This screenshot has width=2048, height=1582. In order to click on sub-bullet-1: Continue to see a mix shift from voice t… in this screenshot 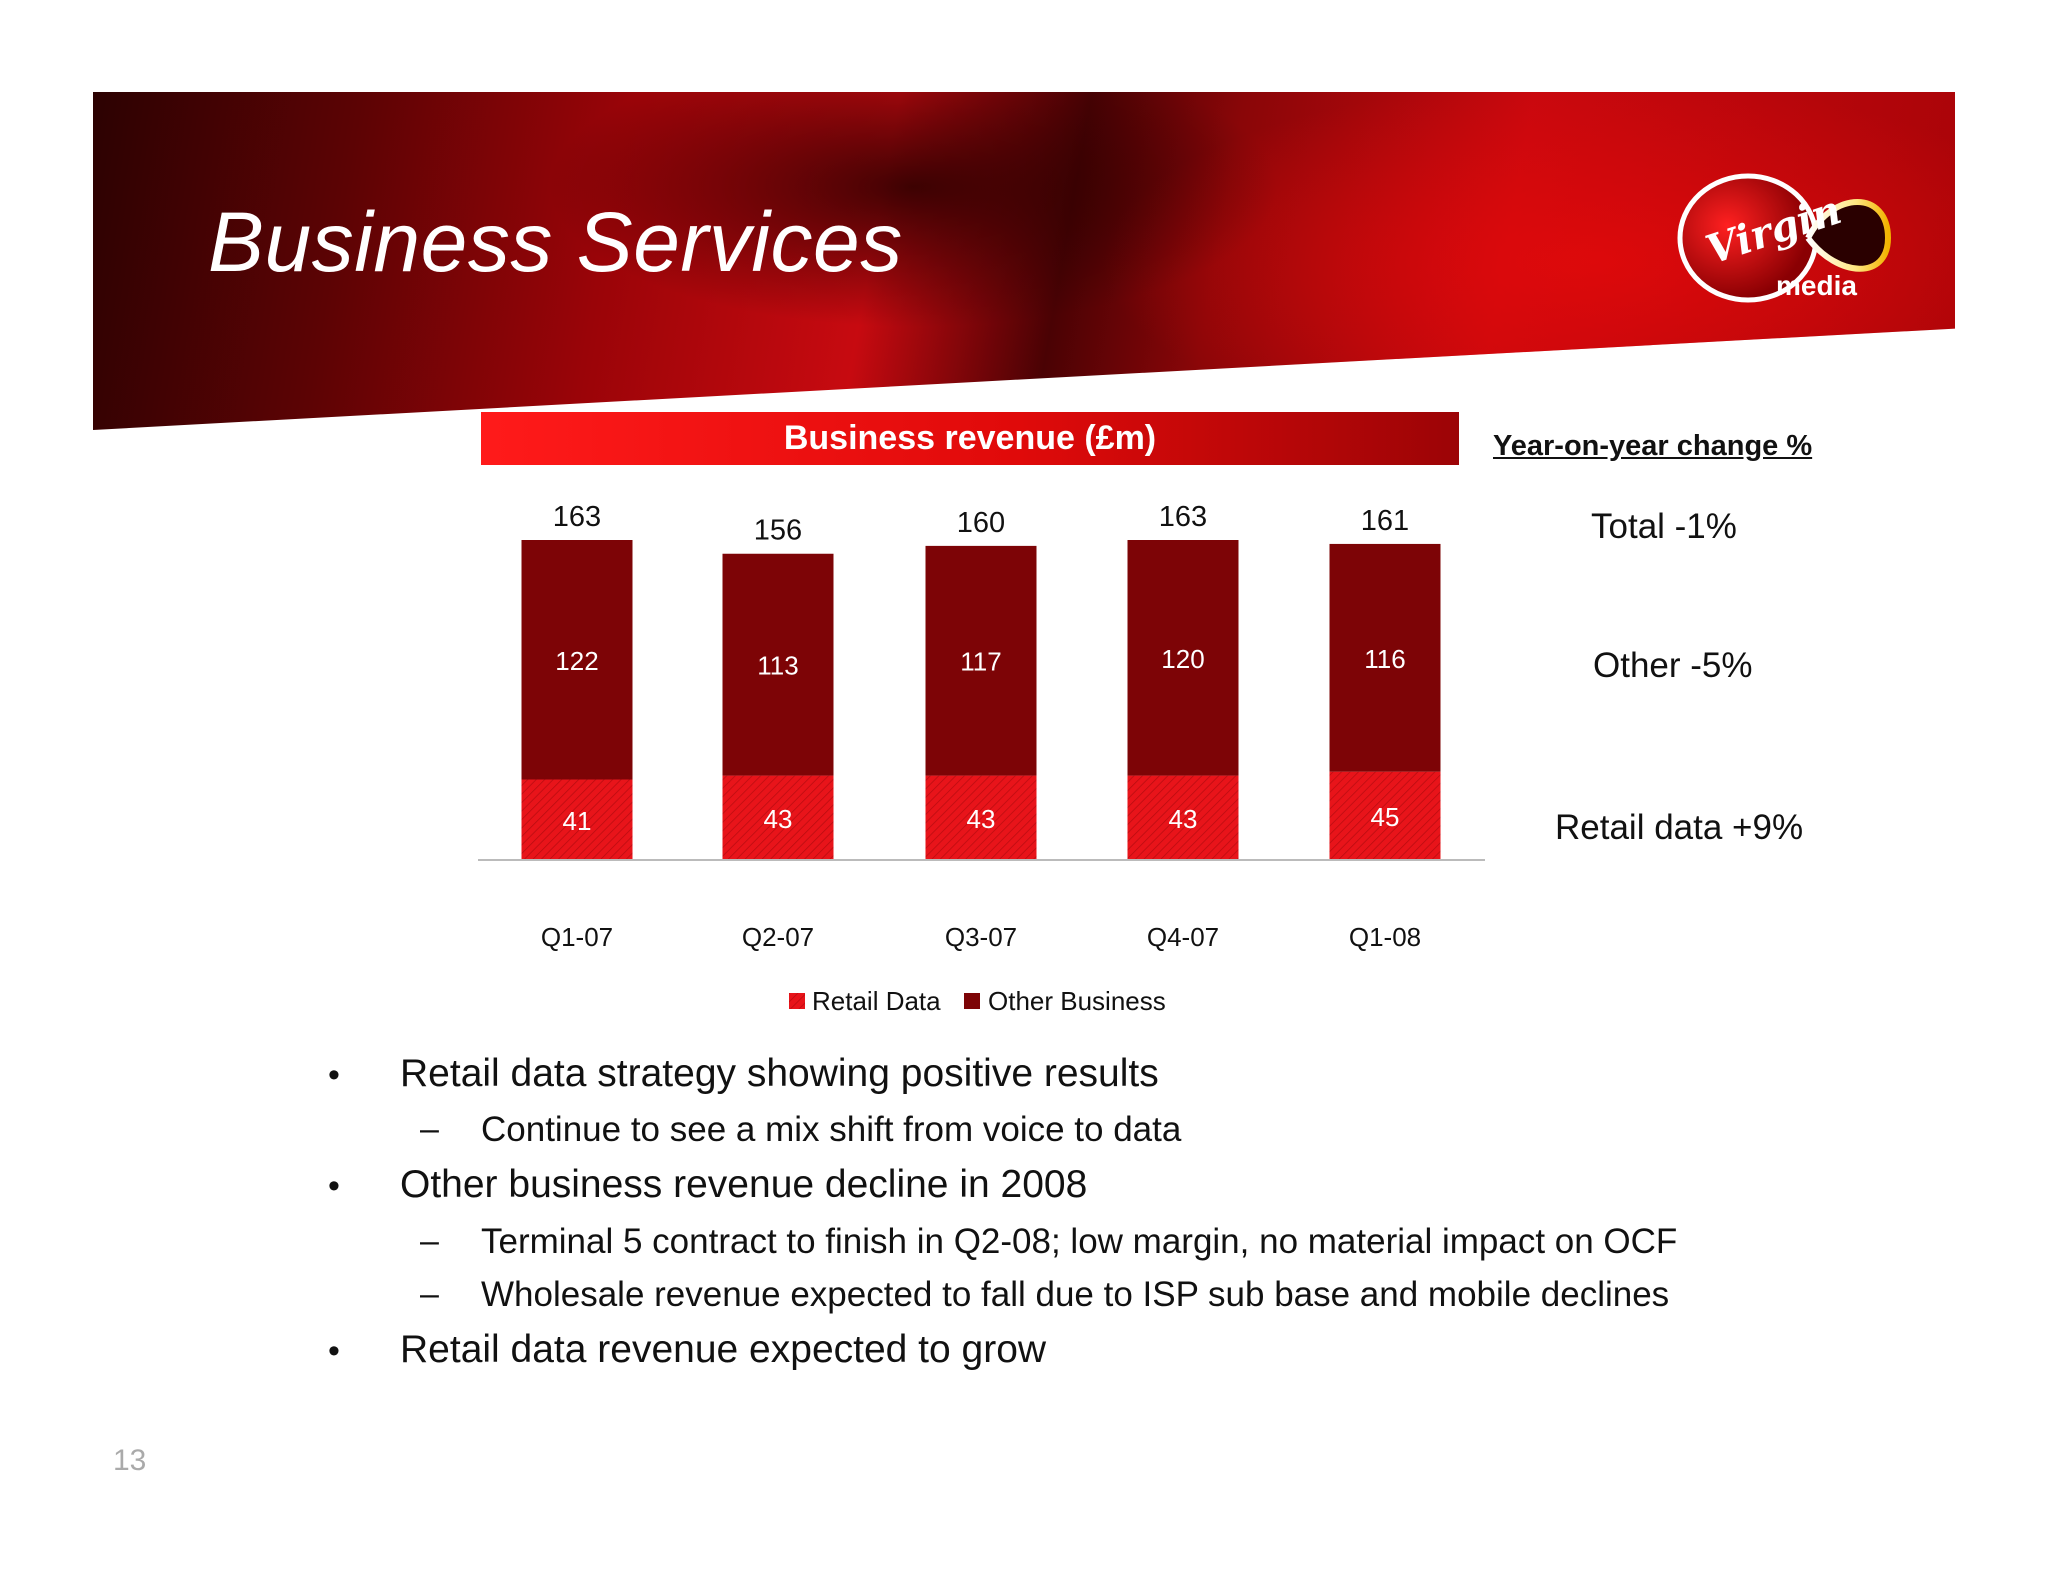, I will do `click(831, 1129)`.